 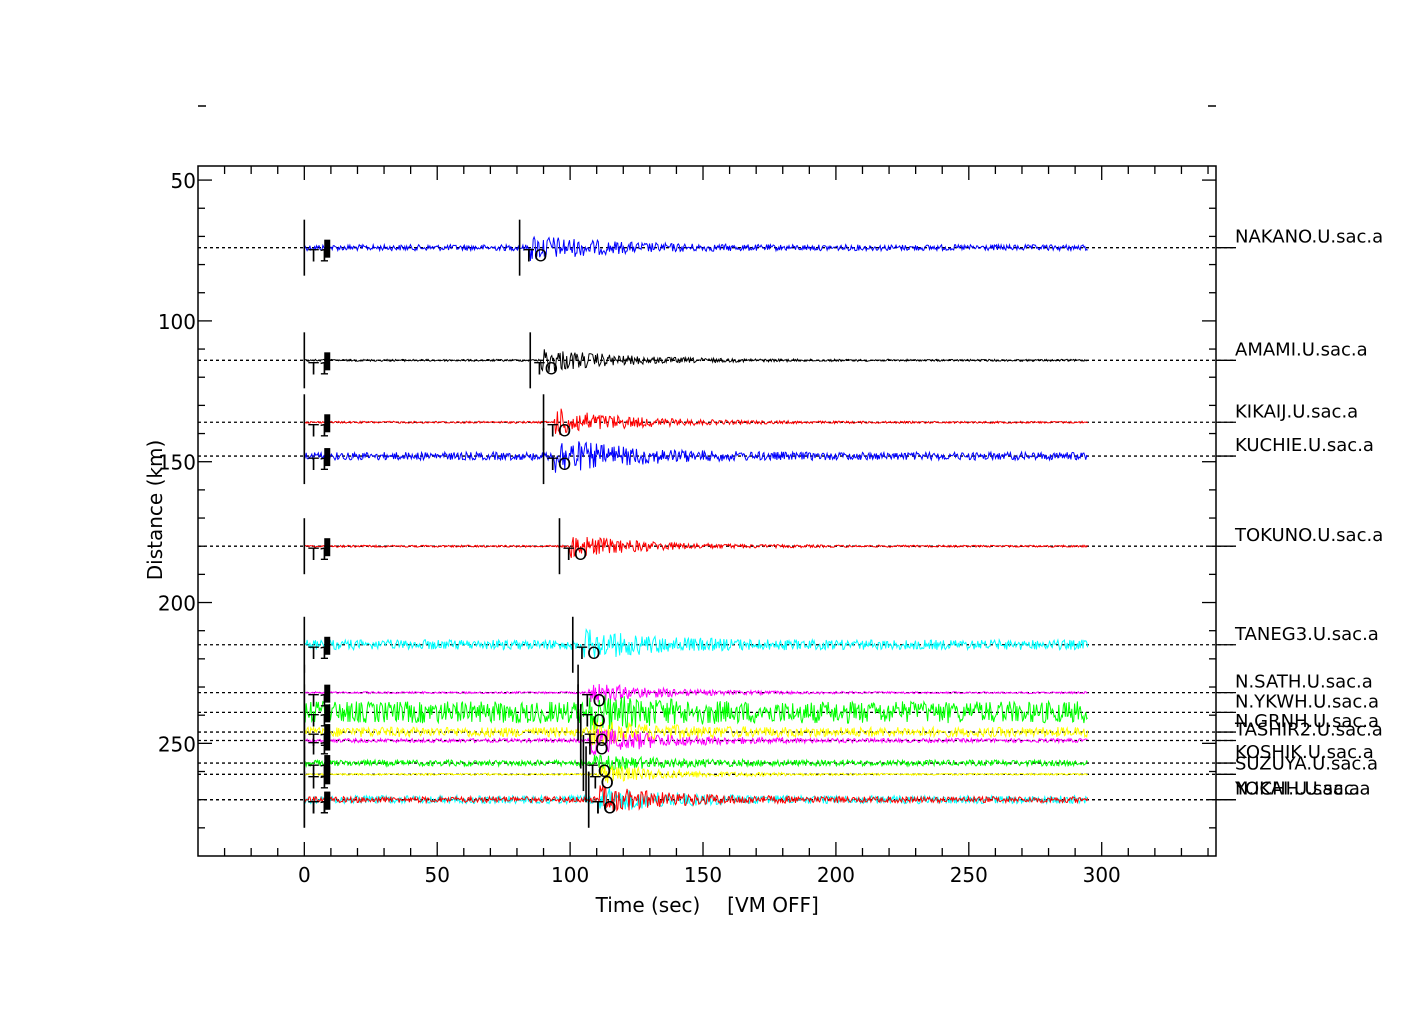 I want to click on station-label-suzuya-u-sac-a: SUZUYA.U.sac.a, so click(x=1306, y=763).